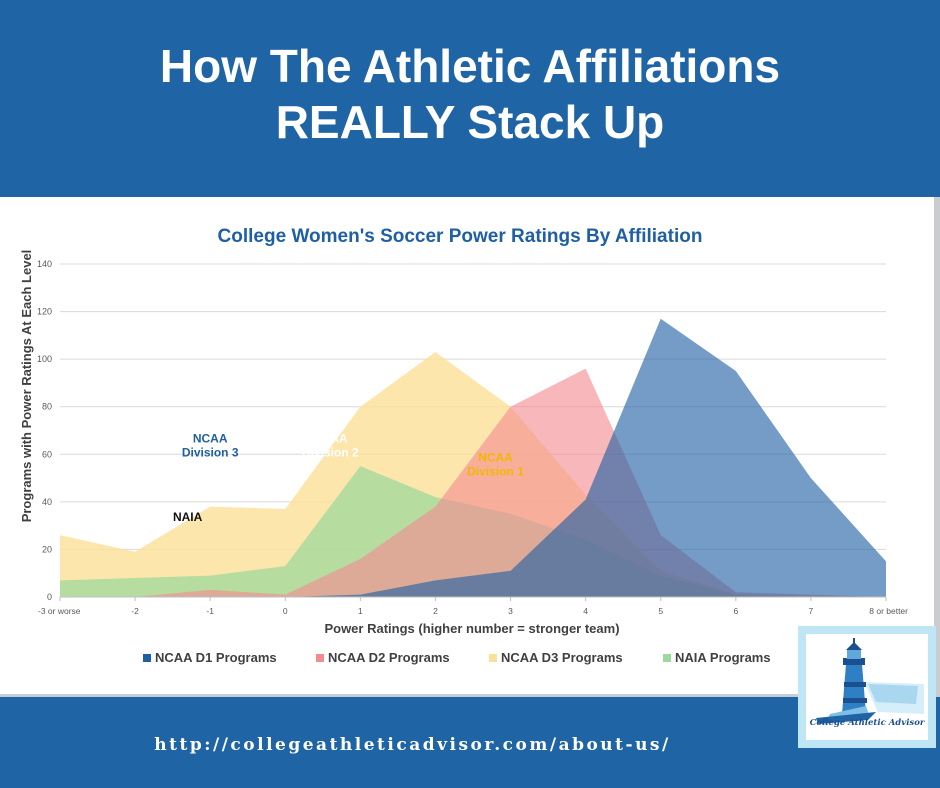 This screenshot has height=788, width=940. I want to click on y-tick-label: 140, so click(44, 264).